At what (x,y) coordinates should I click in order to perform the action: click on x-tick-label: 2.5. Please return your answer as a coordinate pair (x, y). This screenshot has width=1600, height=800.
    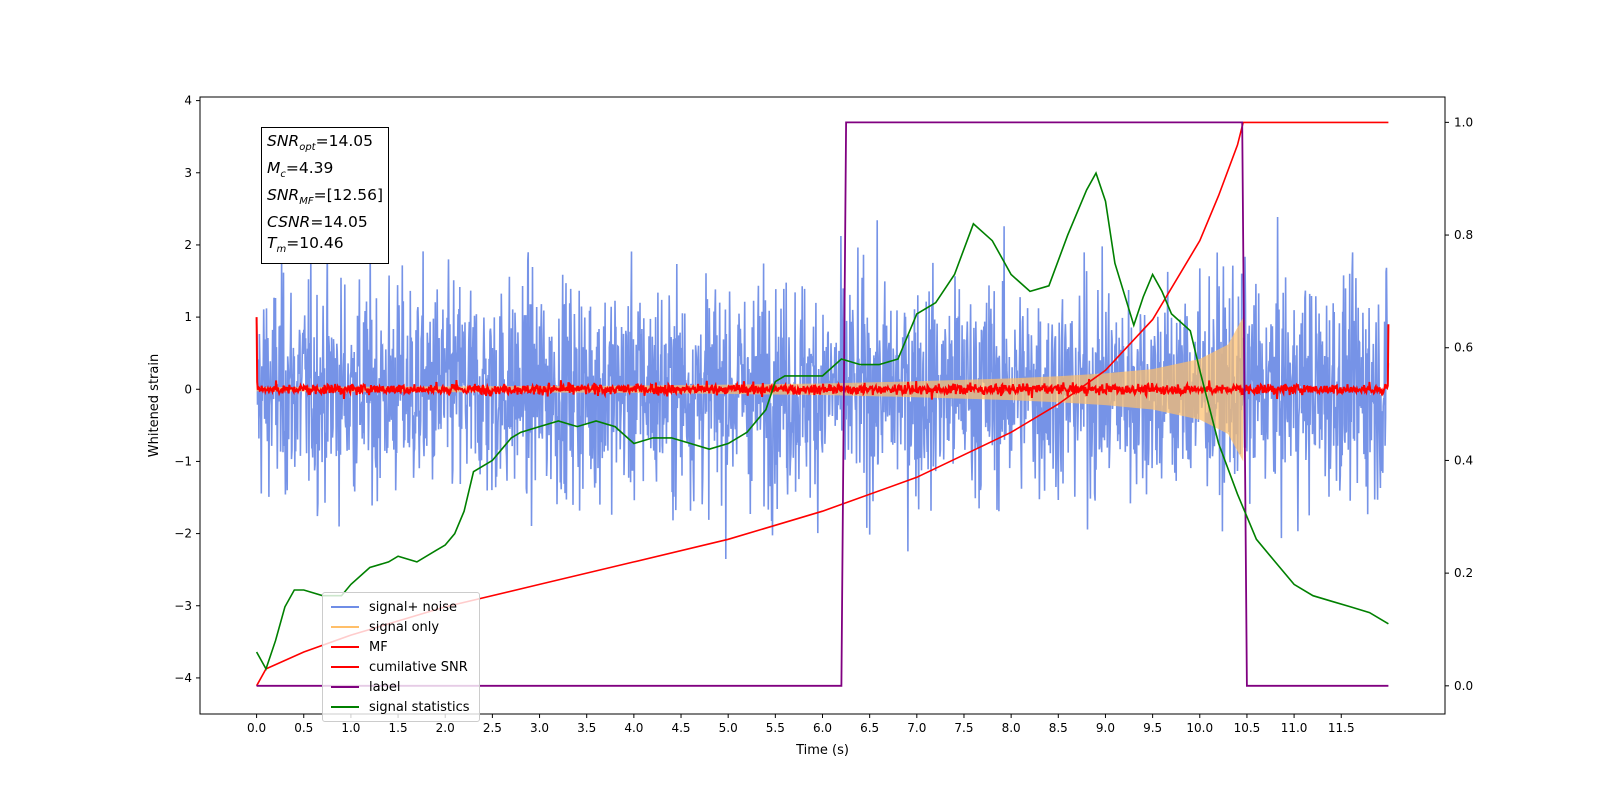
    Looking at the image, I should click on (492, 728).